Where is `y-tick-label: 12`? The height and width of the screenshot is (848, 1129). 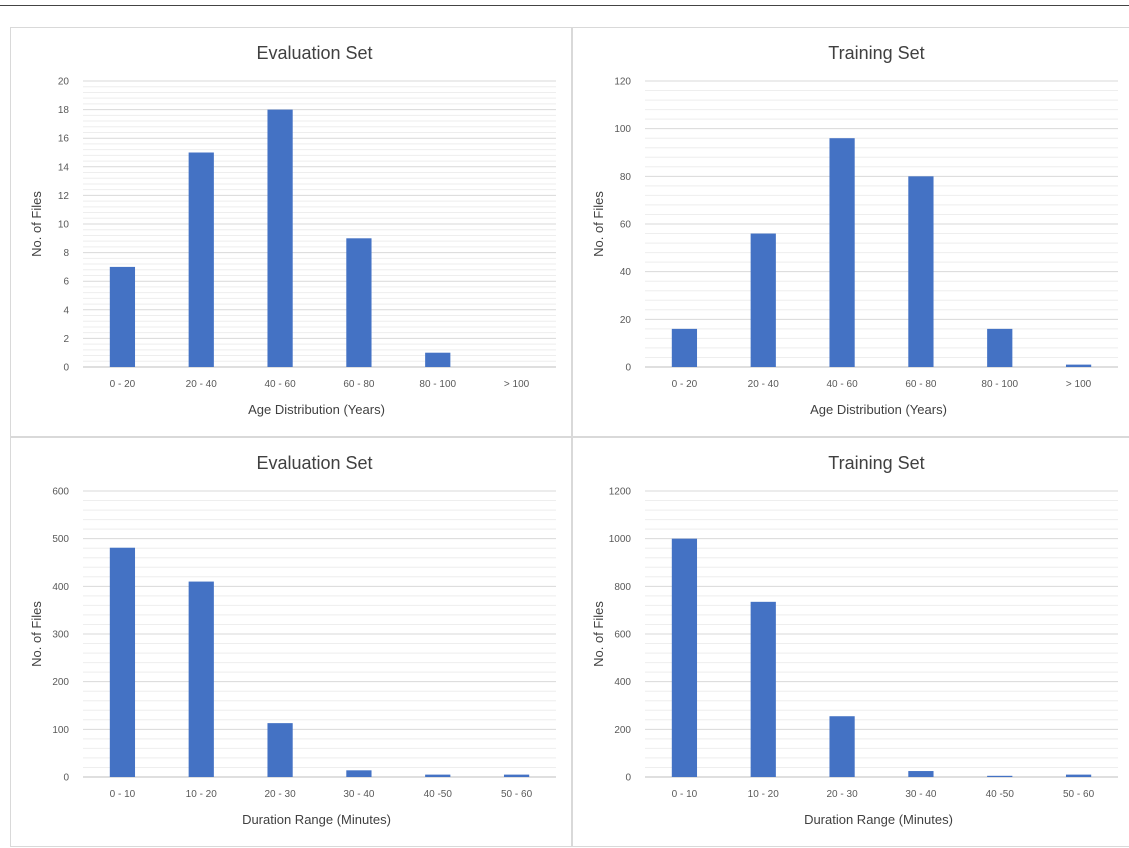
y-tick-label: 12 is located at coordinates (64, 196).